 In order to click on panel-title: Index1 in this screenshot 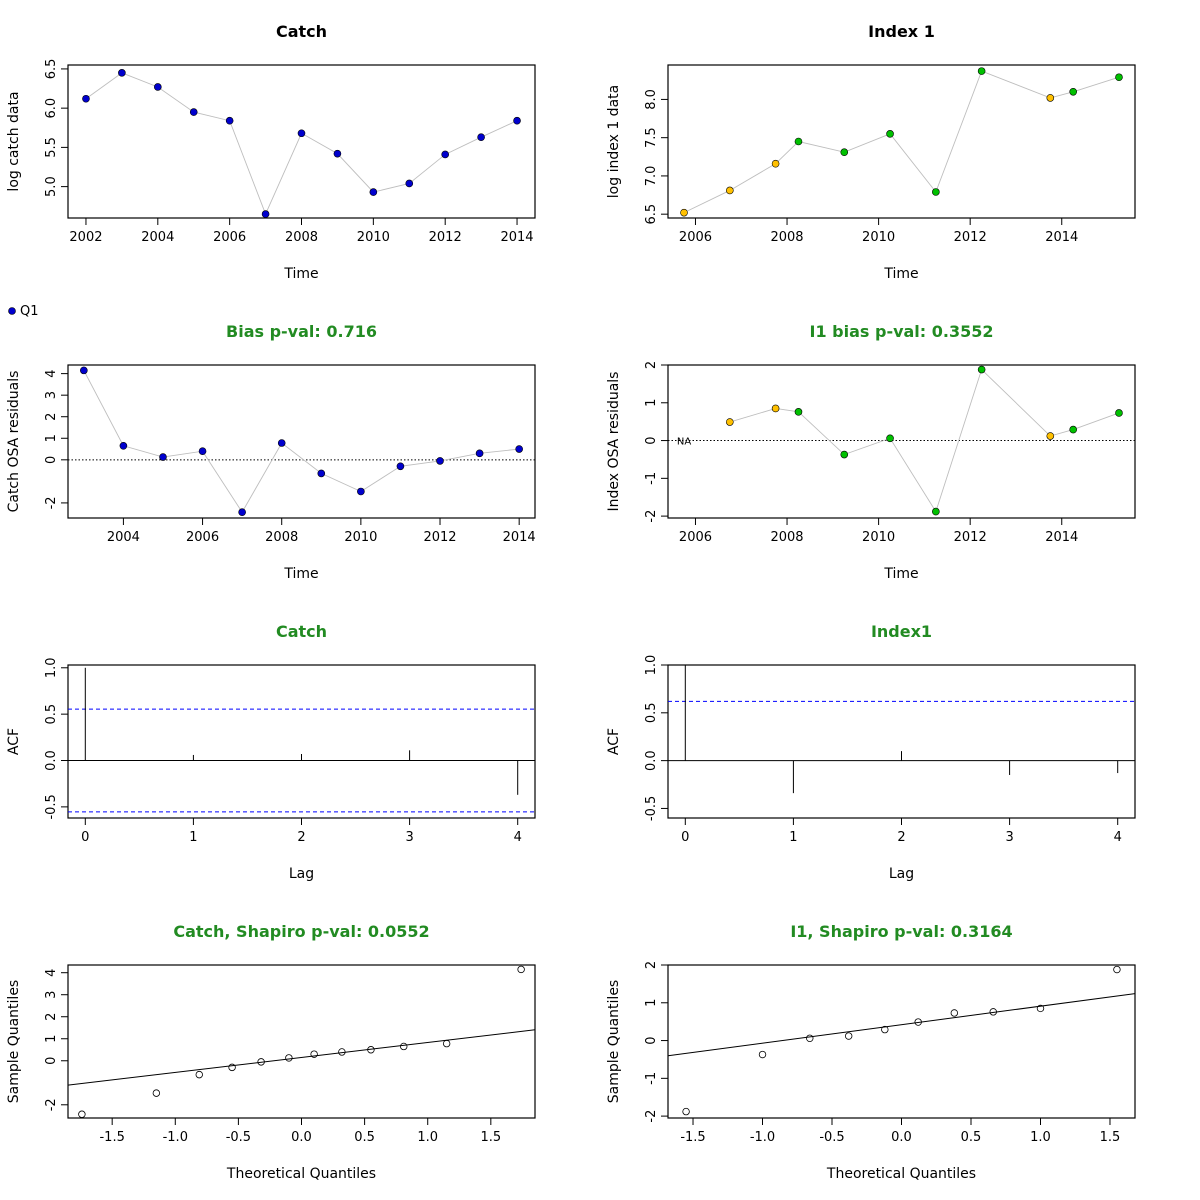, I will do `click(901, 631)`.